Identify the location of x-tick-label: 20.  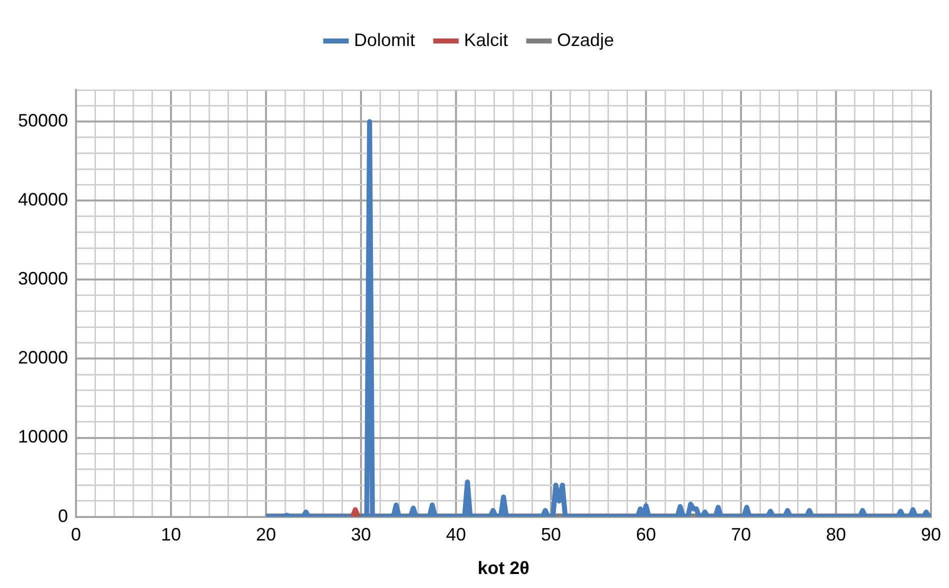
(266, 534).